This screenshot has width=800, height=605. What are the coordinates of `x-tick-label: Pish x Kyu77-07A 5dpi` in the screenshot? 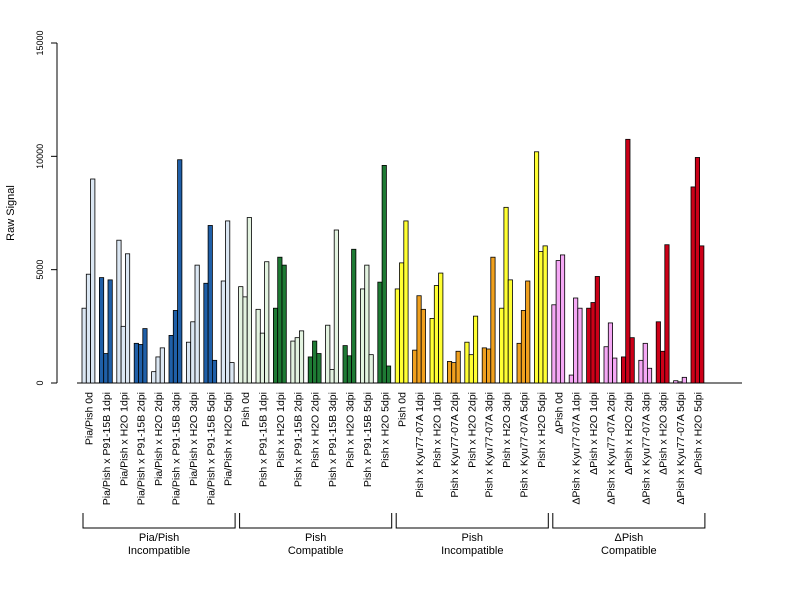 It's located at (524, 445).